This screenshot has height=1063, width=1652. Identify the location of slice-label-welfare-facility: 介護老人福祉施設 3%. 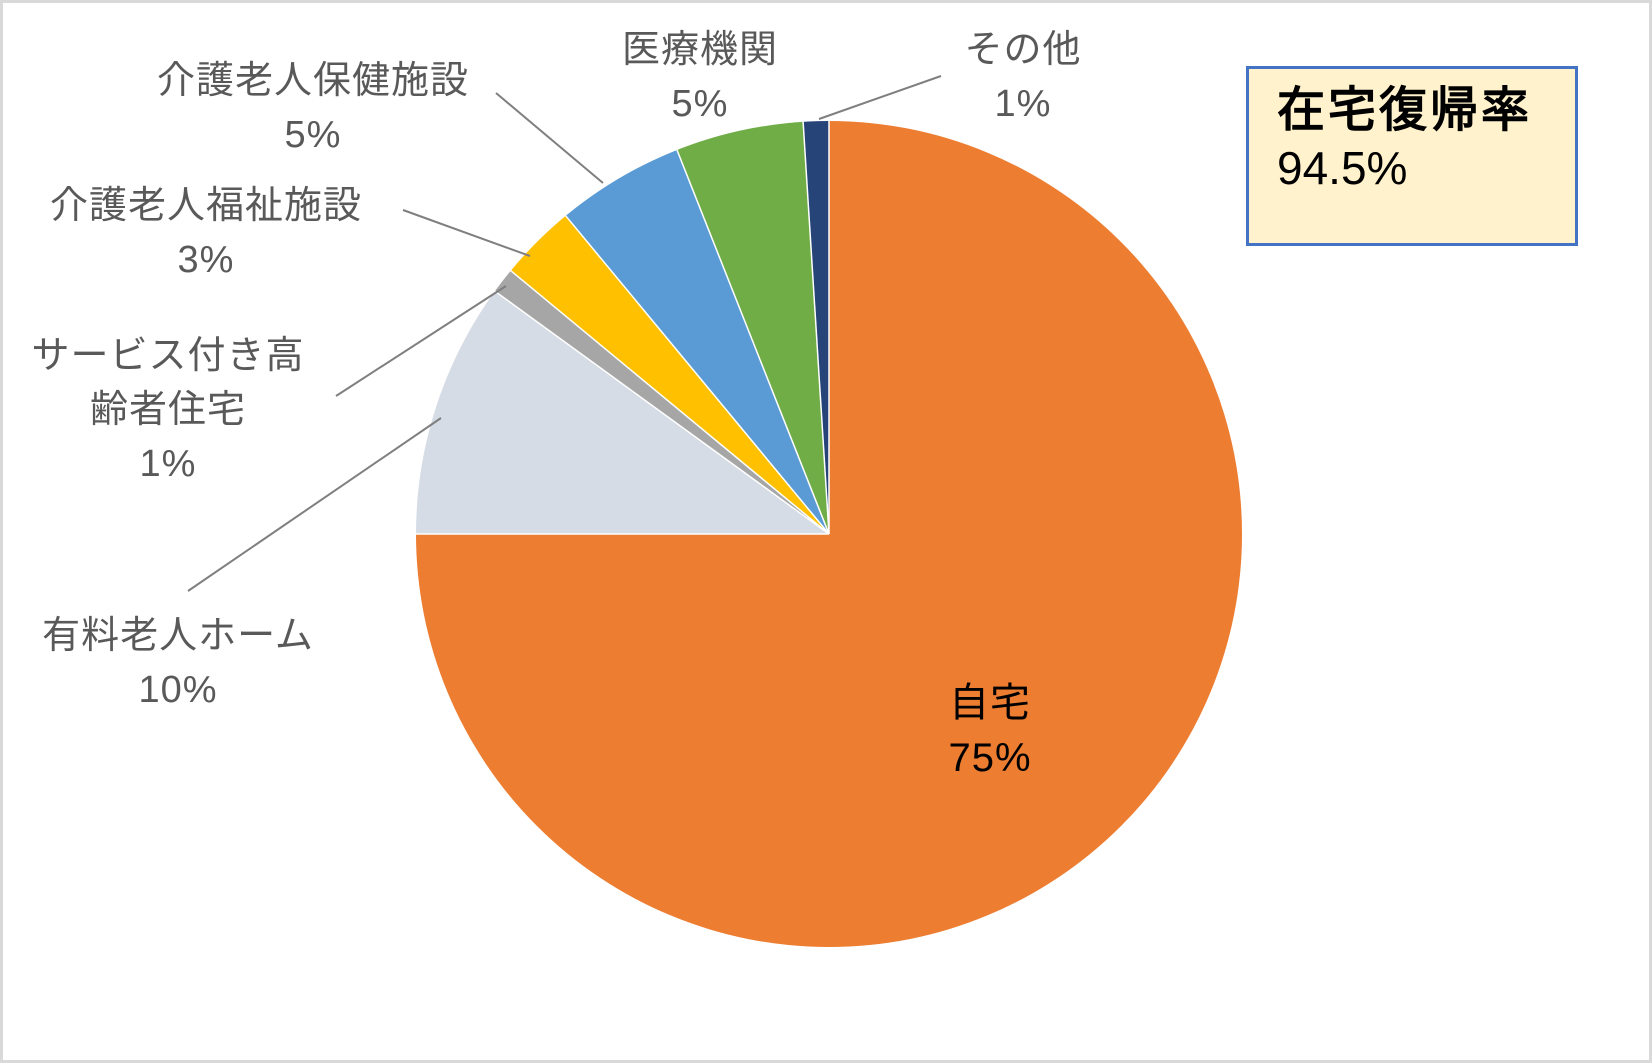
(206, 233).